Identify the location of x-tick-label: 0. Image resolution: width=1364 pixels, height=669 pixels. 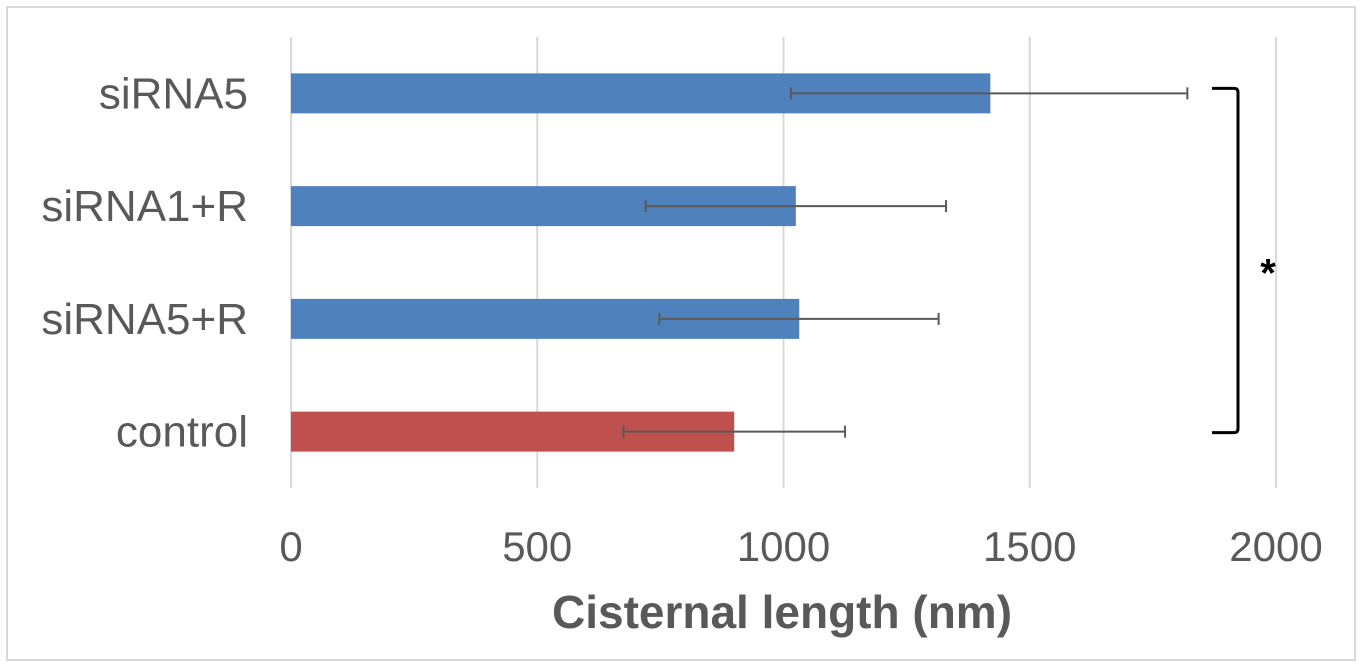
(290, 546).